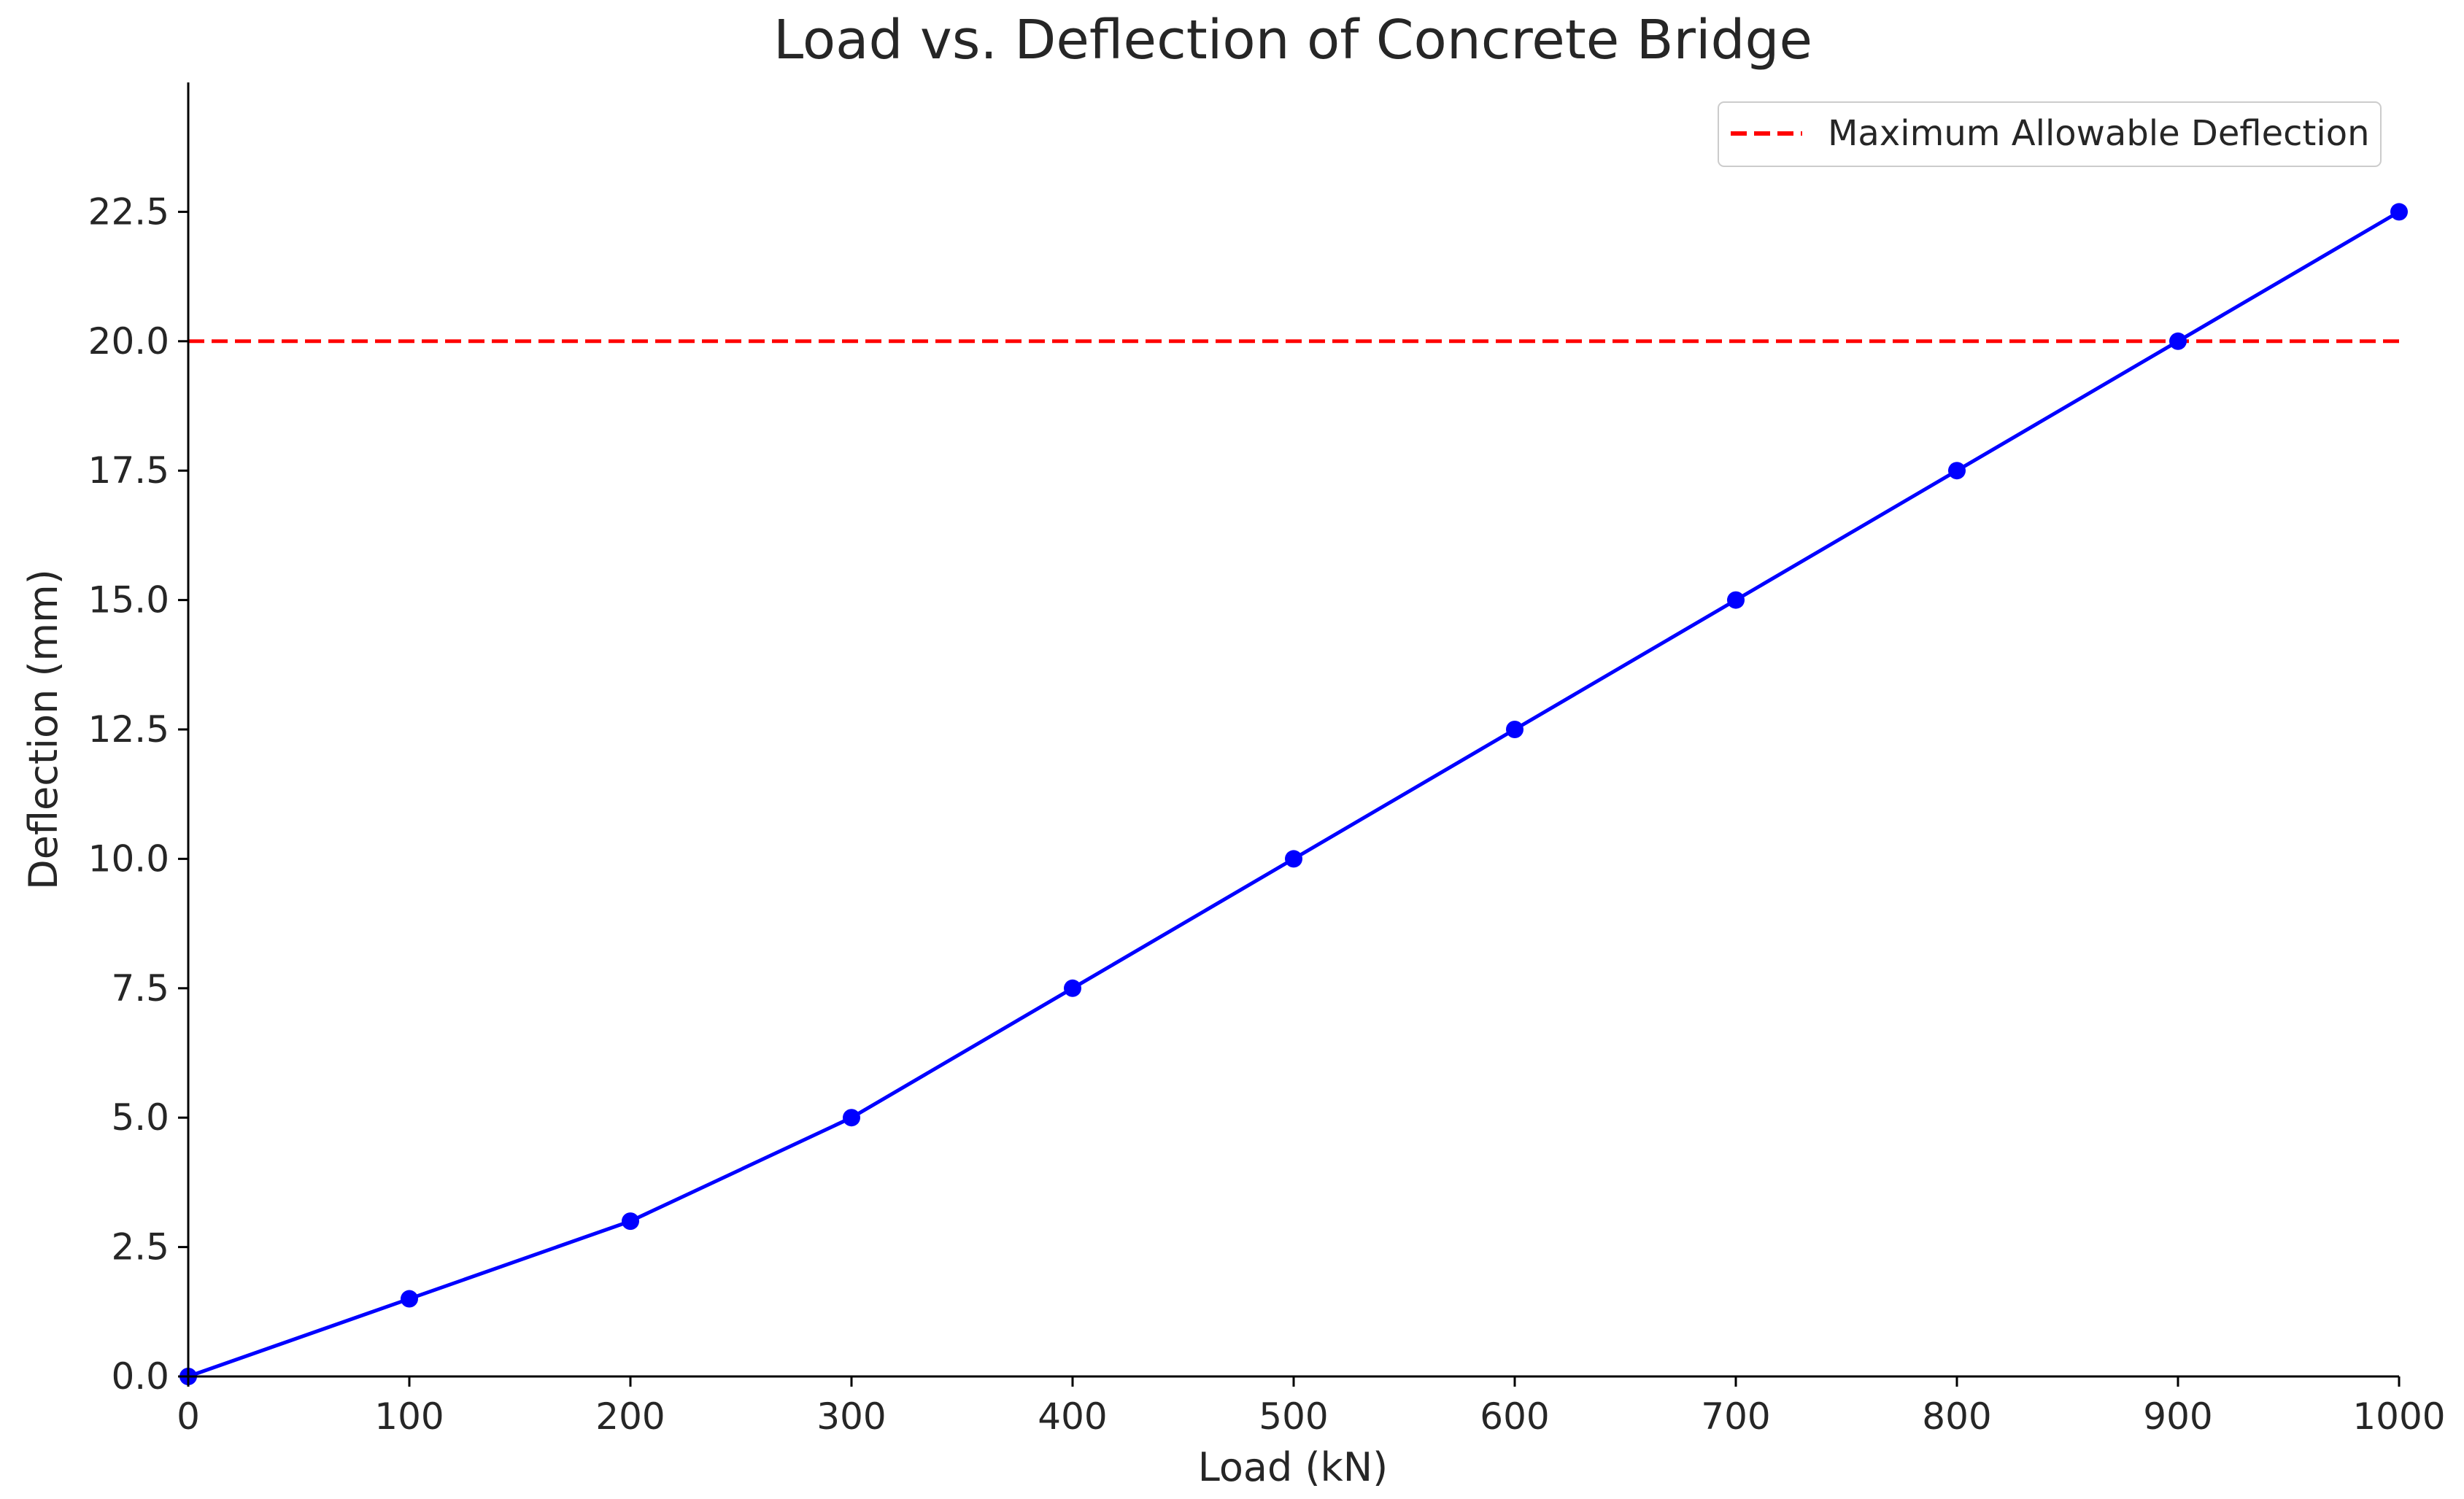  Describe the element at coordinates (630, 1416) in the screenshot. I see `x-tick-label: 200` at that location.